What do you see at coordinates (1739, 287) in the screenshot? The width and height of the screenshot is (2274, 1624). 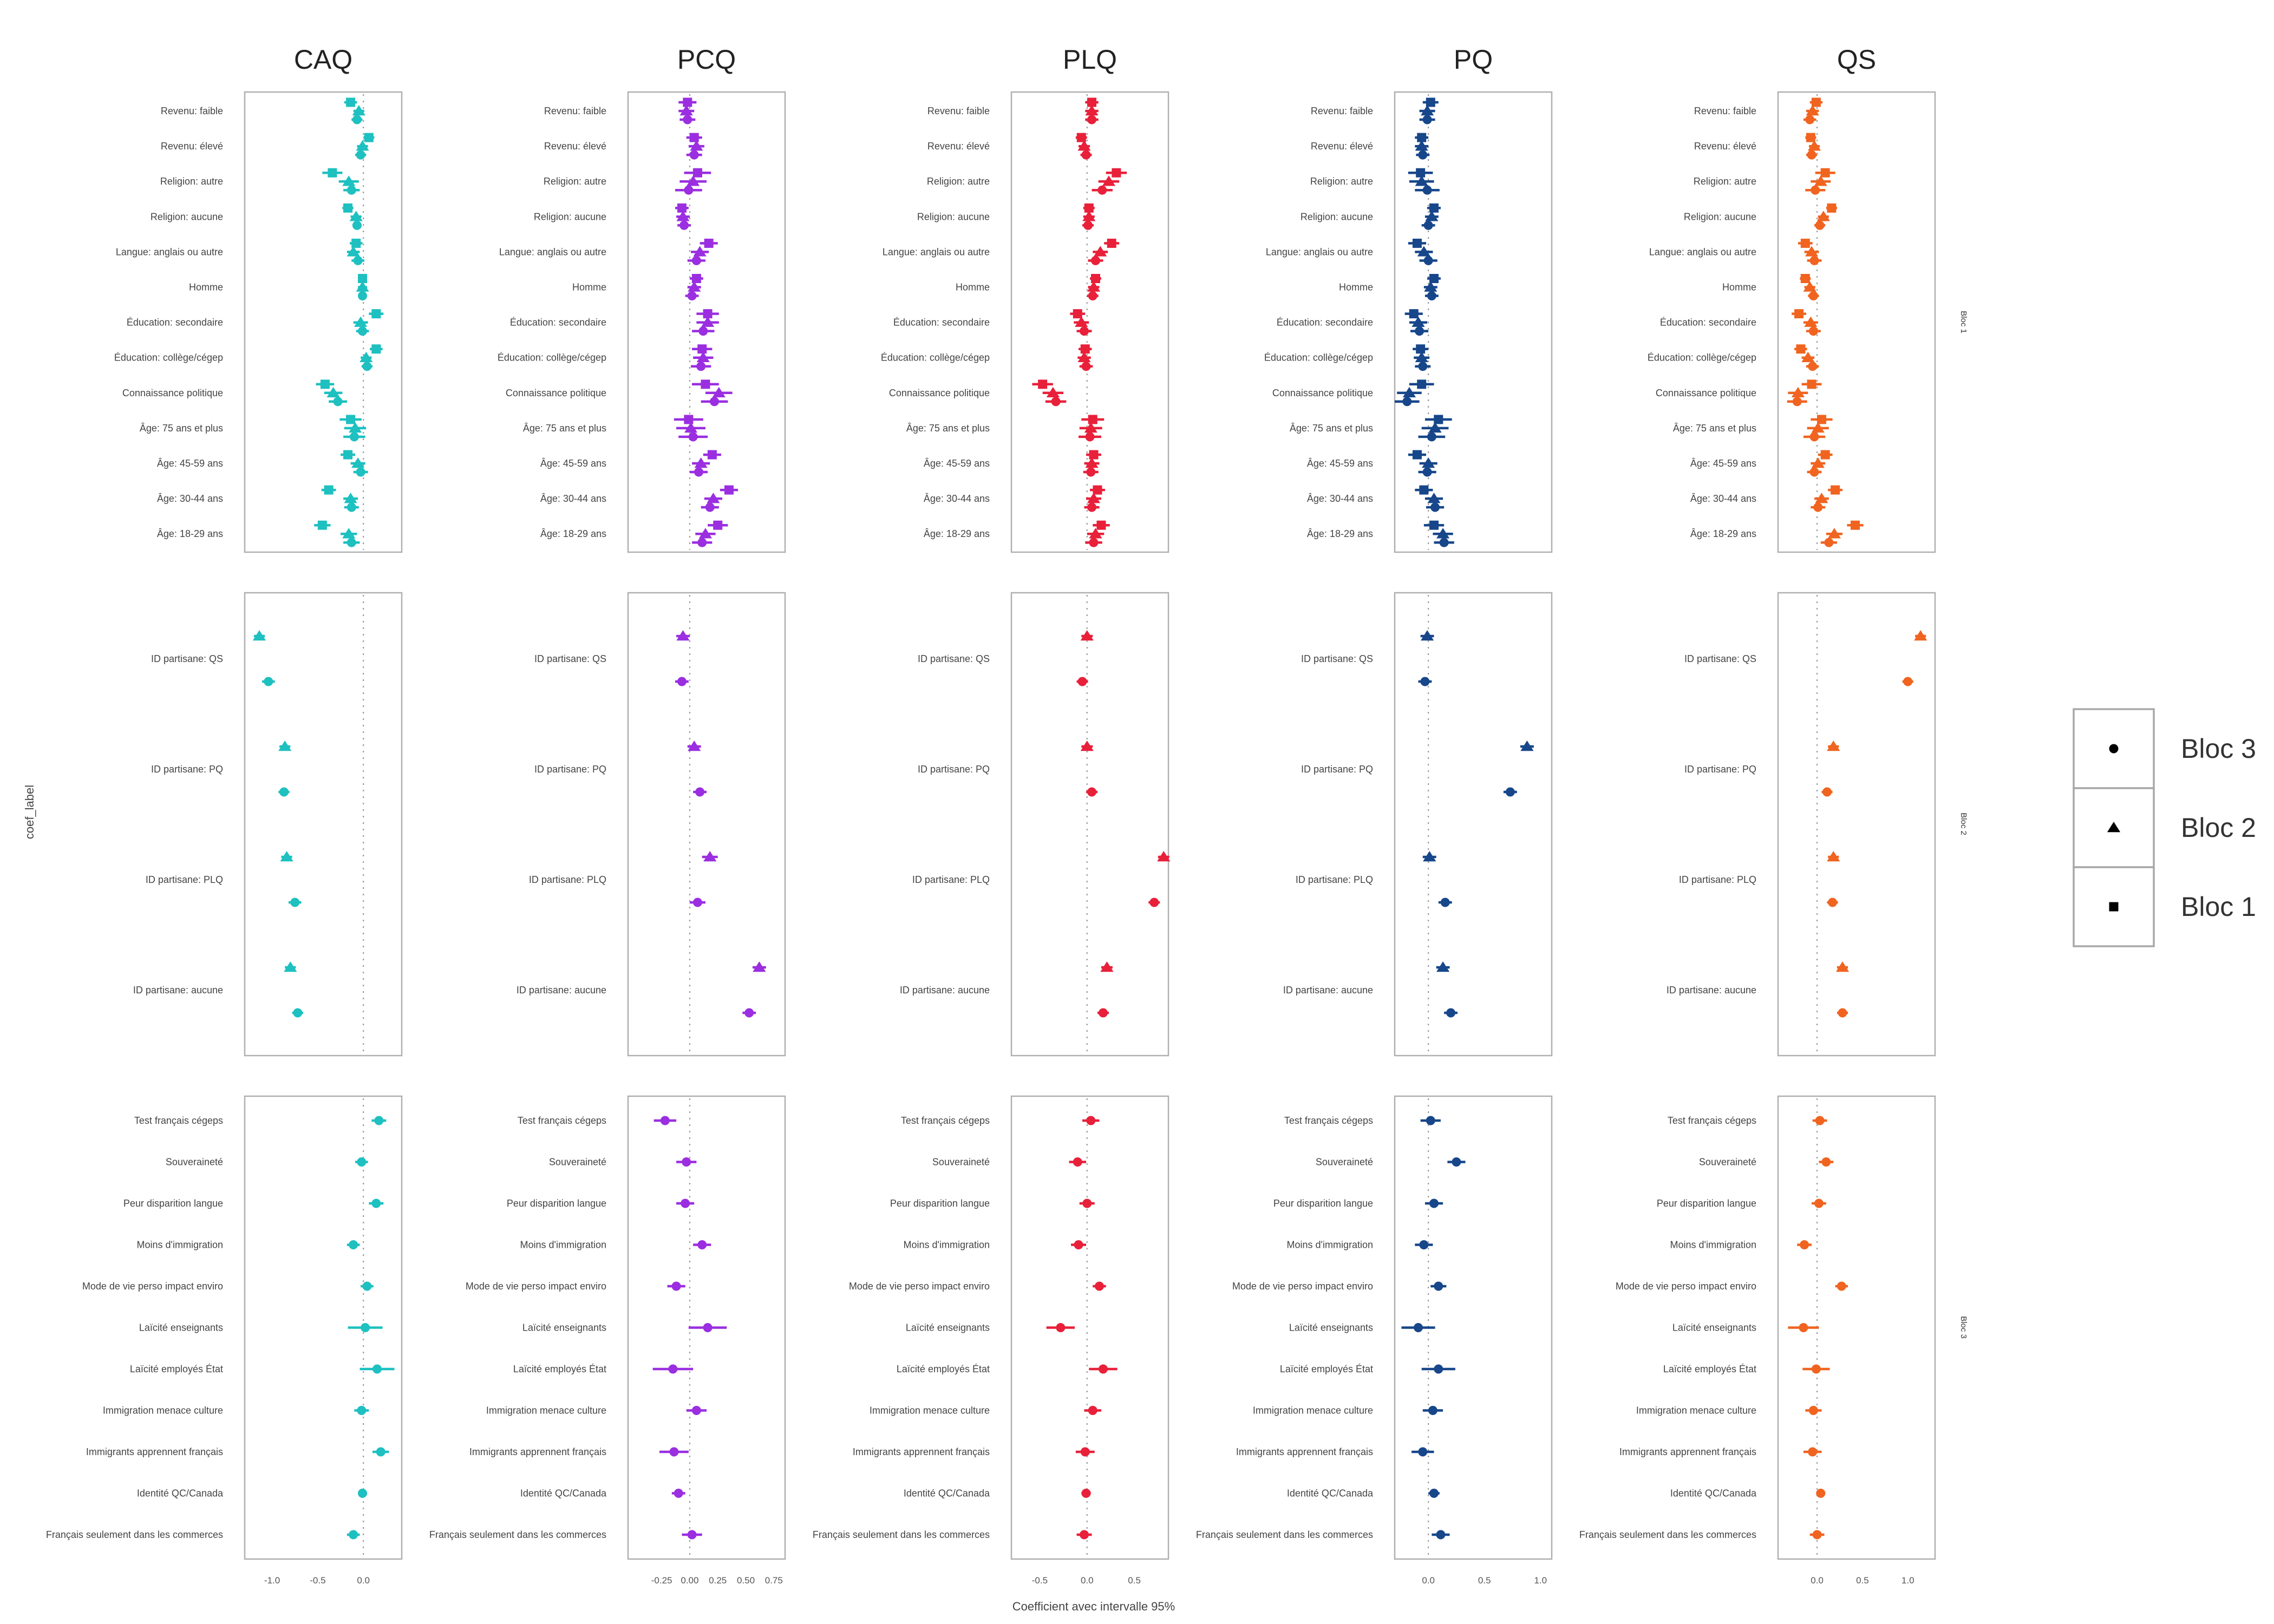 I see `row-label: Homme` at bounding box center [1739, 287].